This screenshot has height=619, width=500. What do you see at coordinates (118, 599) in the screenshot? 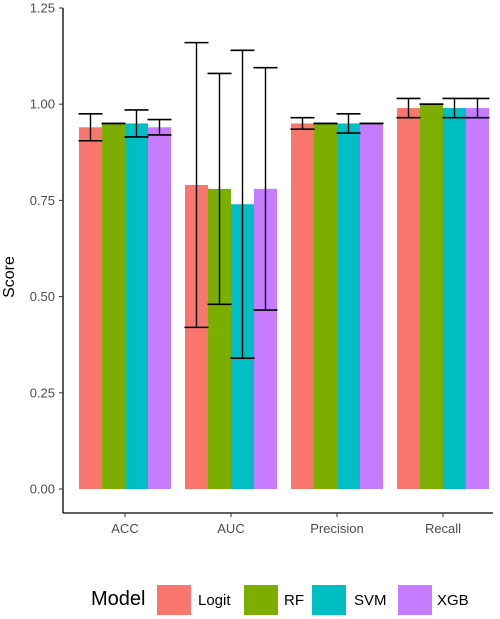
I see `legend-title: Model` at bounding box center [118, 599].